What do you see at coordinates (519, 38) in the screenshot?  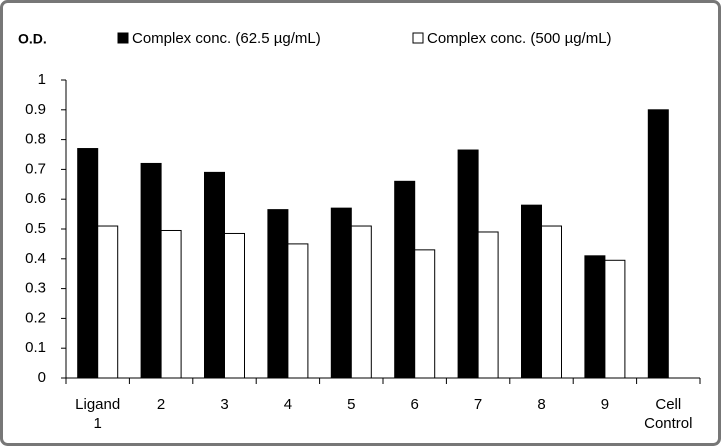 I see `legend-label: Complex conc. (500 µg/mL)` at bounding box center [519, 38].